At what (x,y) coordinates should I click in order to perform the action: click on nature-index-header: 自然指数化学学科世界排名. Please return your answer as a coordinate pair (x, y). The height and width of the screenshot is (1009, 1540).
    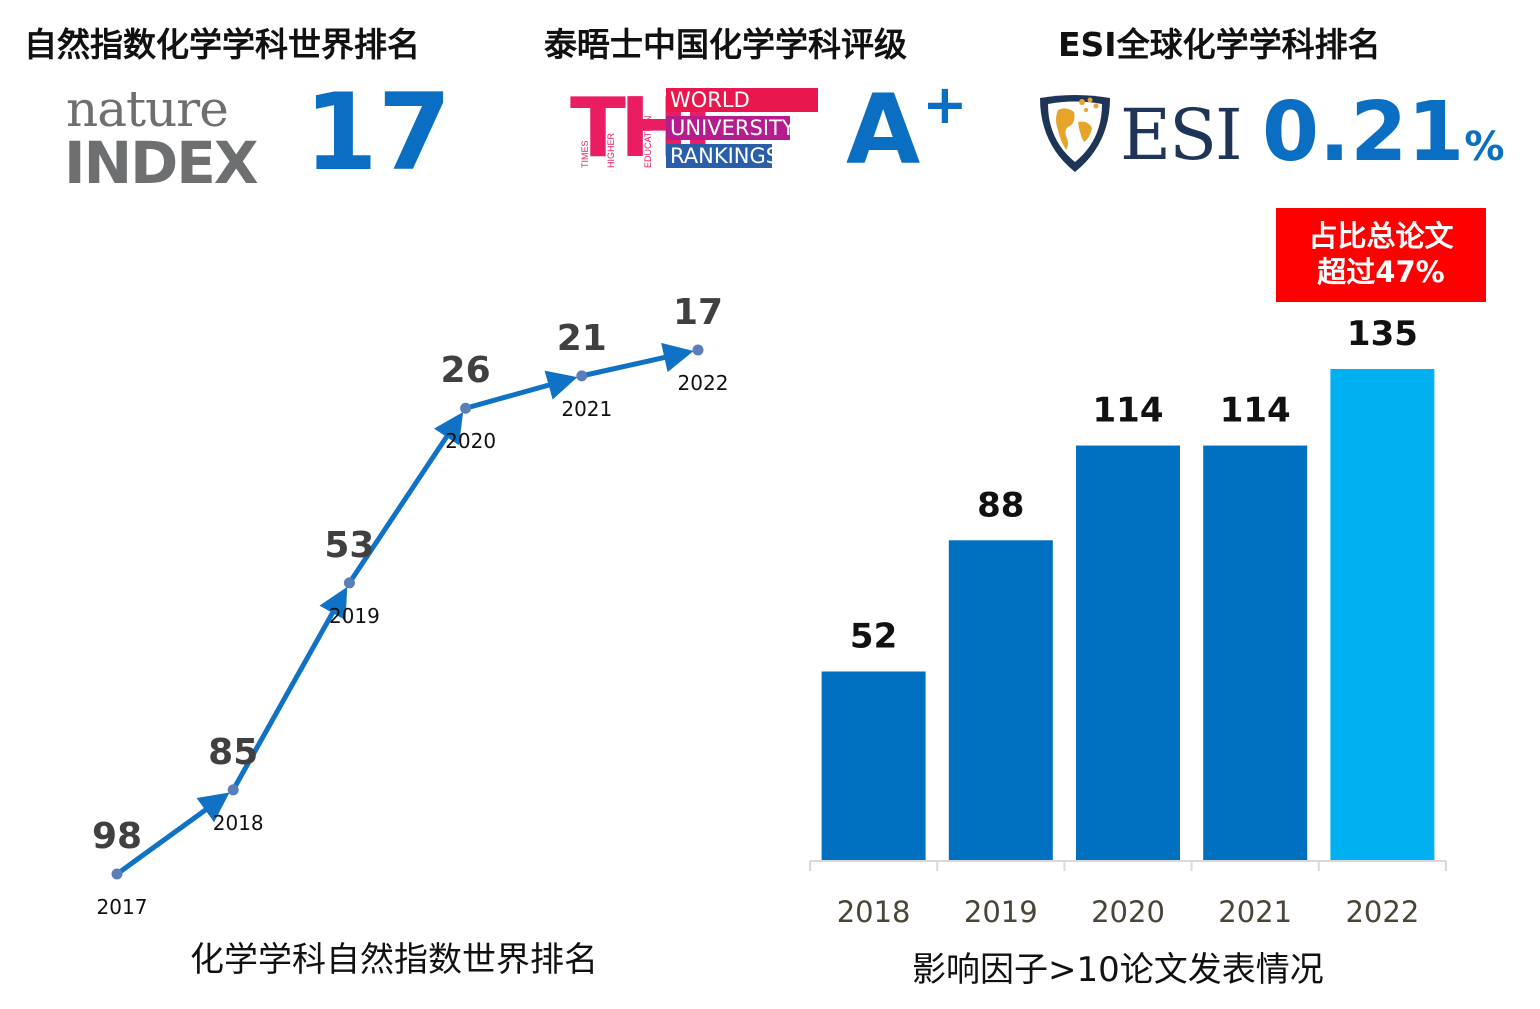
    Looking at the image, I should click on (222, 44).